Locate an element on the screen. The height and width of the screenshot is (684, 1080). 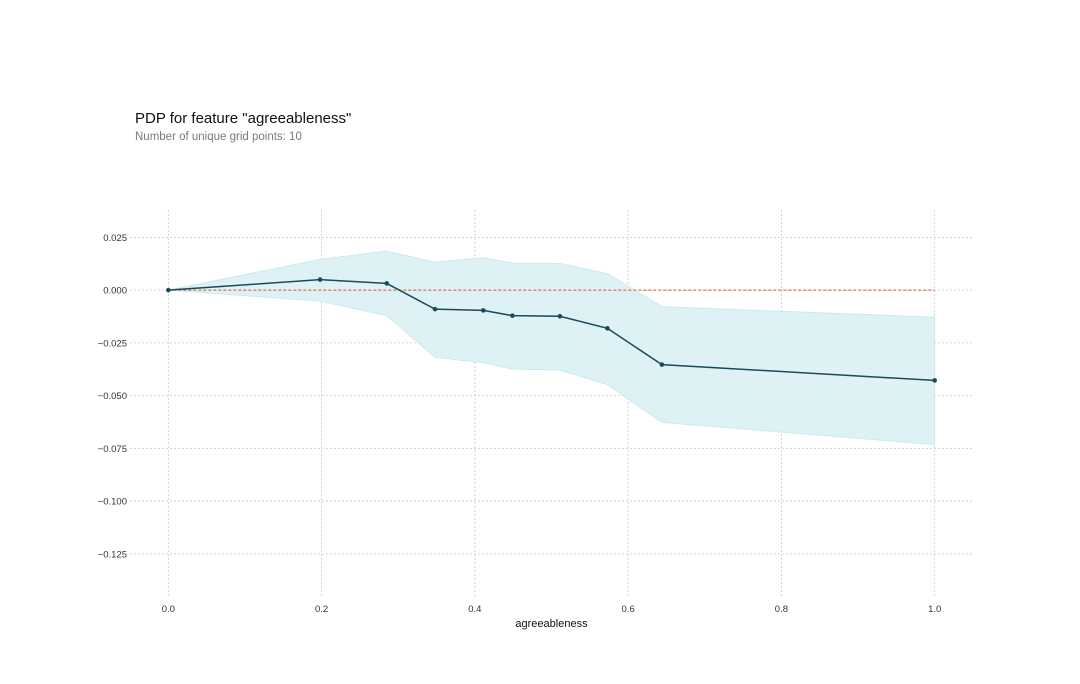
y-tick-label: 0.025 is located at coordinates (115, 238).